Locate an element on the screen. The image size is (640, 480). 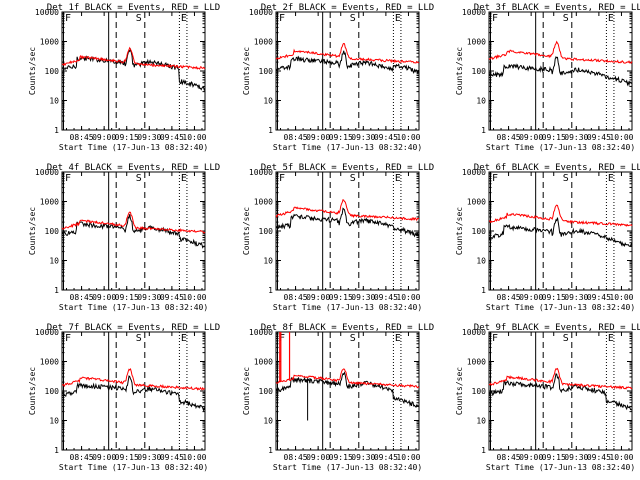
panel-title: Det 7f BLACK = Events, RED = LLD is located at coordinates (133, 328).